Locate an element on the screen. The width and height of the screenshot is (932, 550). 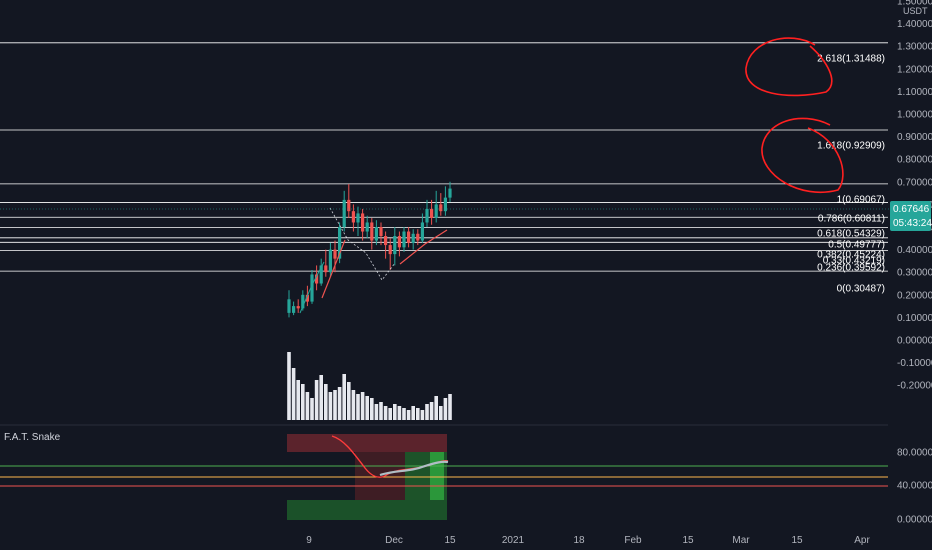
price-axis-label: 1.30000 is located at coordinates (914, 47).